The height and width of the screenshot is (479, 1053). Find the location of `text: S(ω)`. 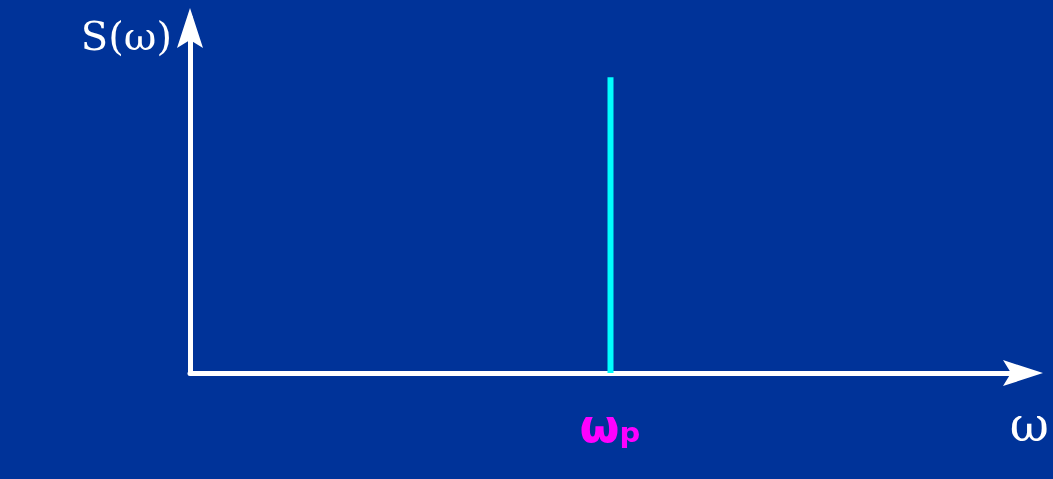

text: S(ω) is located at coordinates (126, 36).